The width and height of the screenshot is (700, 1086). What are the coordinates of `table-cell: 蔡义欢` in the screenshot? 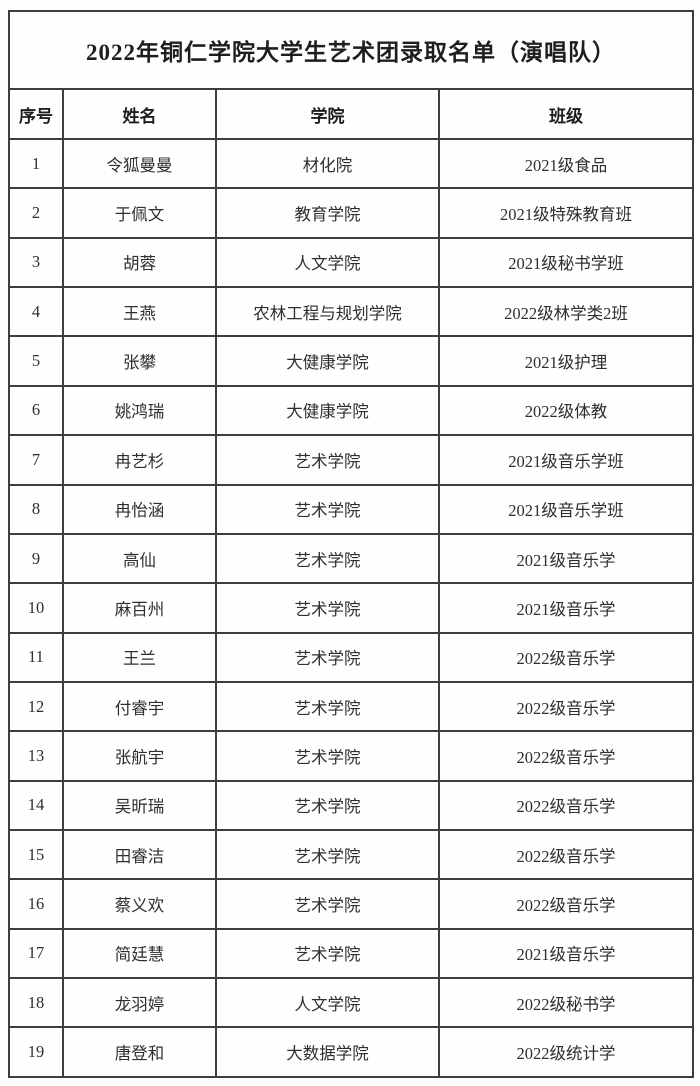 It's located at (139, 904).